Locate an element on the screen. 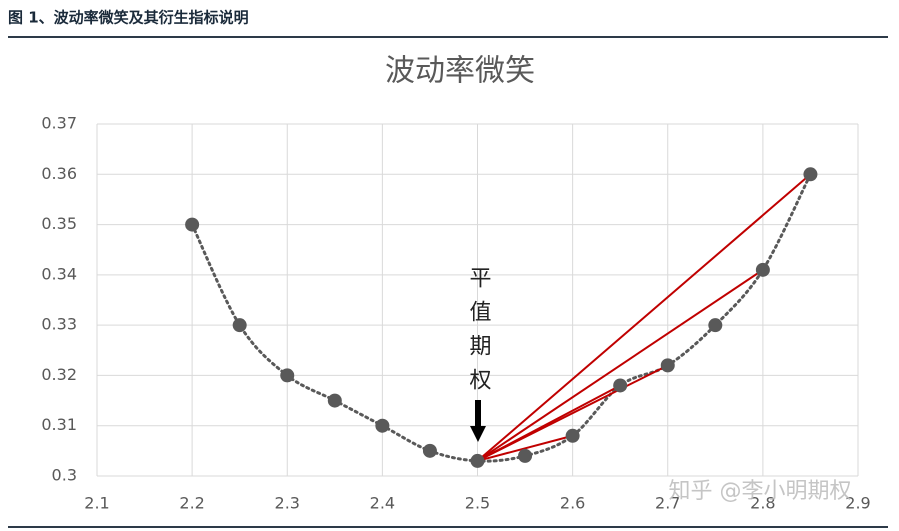 The image size is (899, 531). x-tick-label: 2.8 is located at coordinates (762, 503).